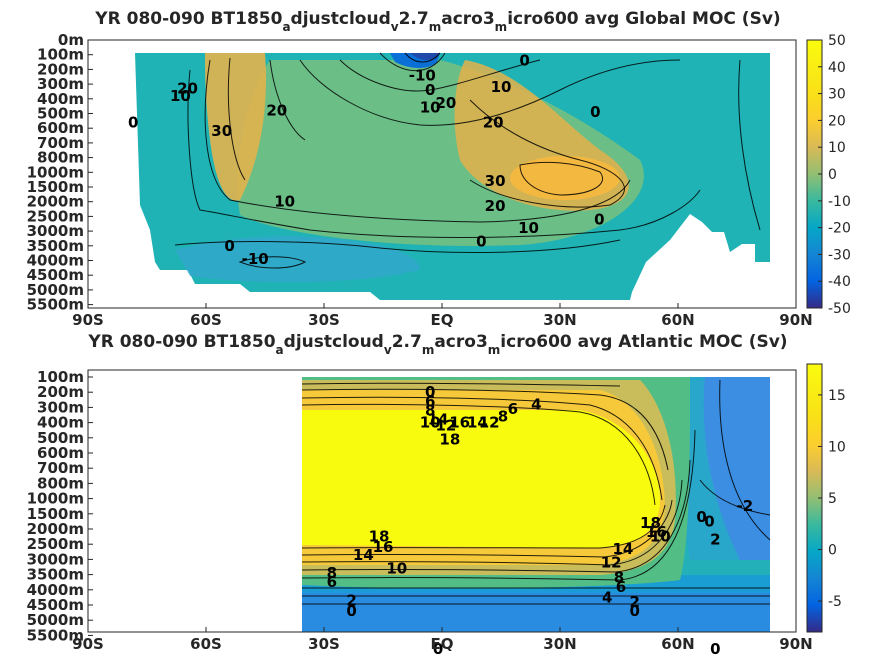 The height and width of the screenshot is (656, 875). Describe the element at coordinates (55, 216) in the screenshot. I see `global-y-tick-label: 2500m` at that location.